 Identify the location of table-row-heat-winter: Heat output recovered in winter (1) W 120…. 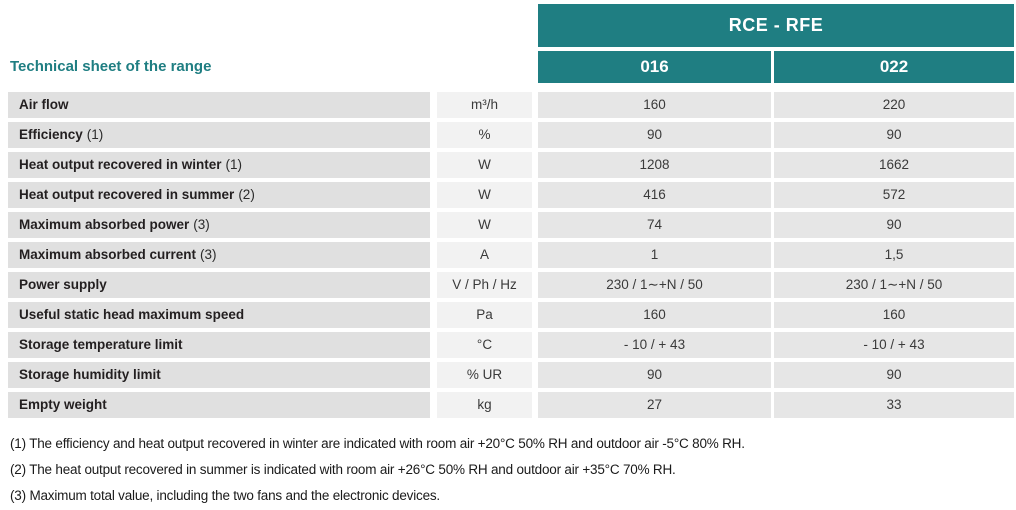
(511, 165).